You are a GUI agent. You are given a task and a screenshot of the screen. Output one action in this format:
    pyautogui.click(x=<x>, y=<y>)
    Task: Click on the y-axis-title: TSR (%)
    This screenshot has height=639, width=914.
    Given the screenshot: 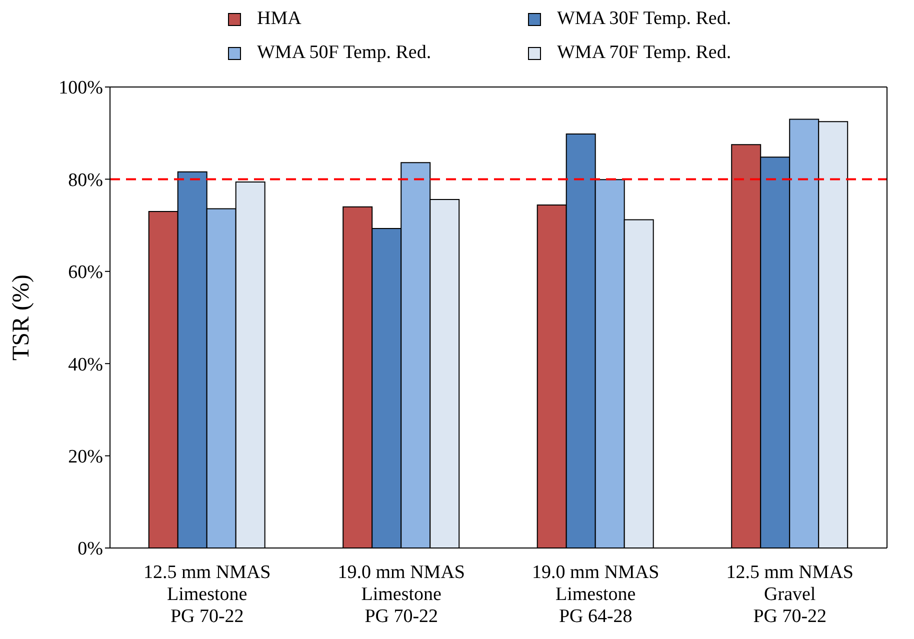 What is the action you would take?
    pyautogui.click(x=21, y=317)
    